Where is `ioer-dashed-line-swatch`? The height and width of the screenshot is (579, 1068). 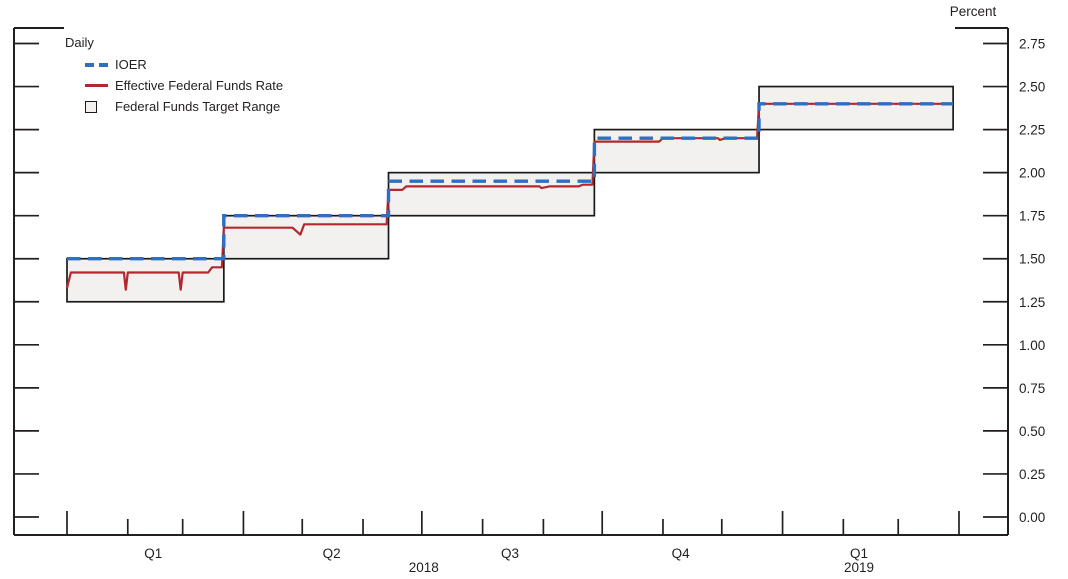
ioer-dashed-line-swatch is located at coordinates (97, 64).